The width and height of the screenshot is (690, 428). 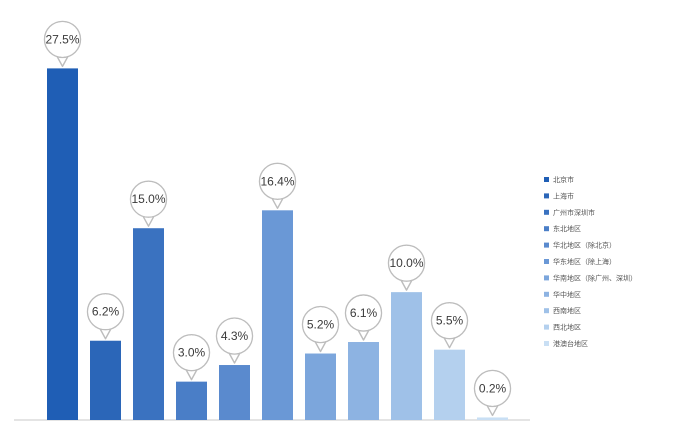 What do you see at coordinates (567, 228) in the screenshot?
I see `legend-label: 东北地区` at bounding box center [567, 228].